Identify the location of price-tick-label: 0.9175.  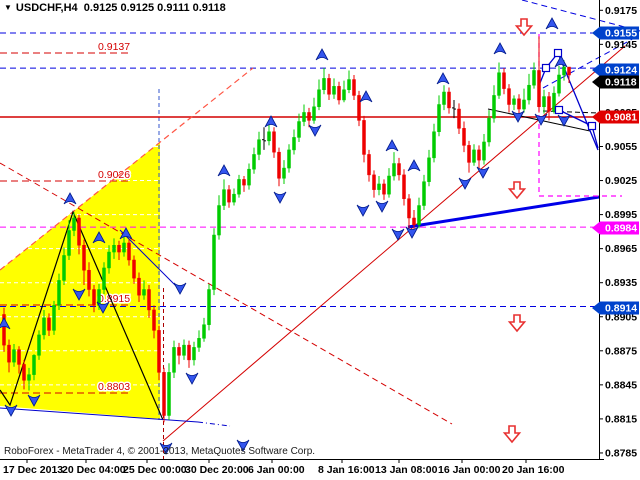
(621, 11).